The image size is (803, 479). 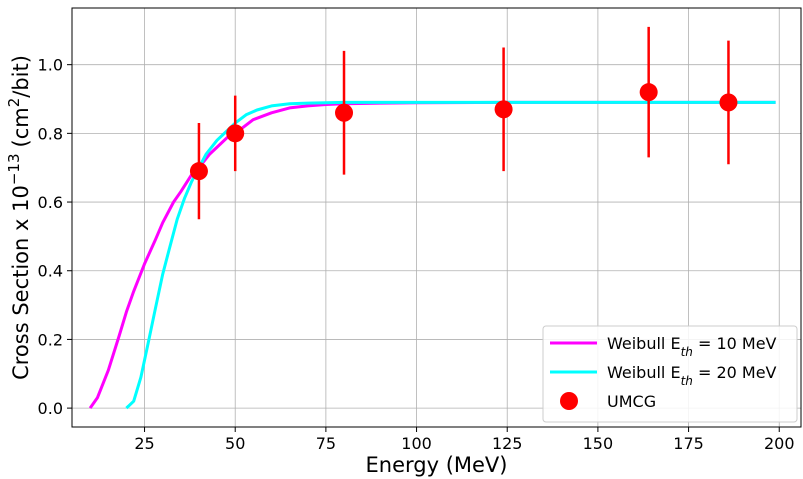 What do you see at coordinates (55, 237) in the screenshot?
I see `y-axis: 0.0 0.2 0.4 0.6 0.8 1.0` at bounding box center [55, 237].